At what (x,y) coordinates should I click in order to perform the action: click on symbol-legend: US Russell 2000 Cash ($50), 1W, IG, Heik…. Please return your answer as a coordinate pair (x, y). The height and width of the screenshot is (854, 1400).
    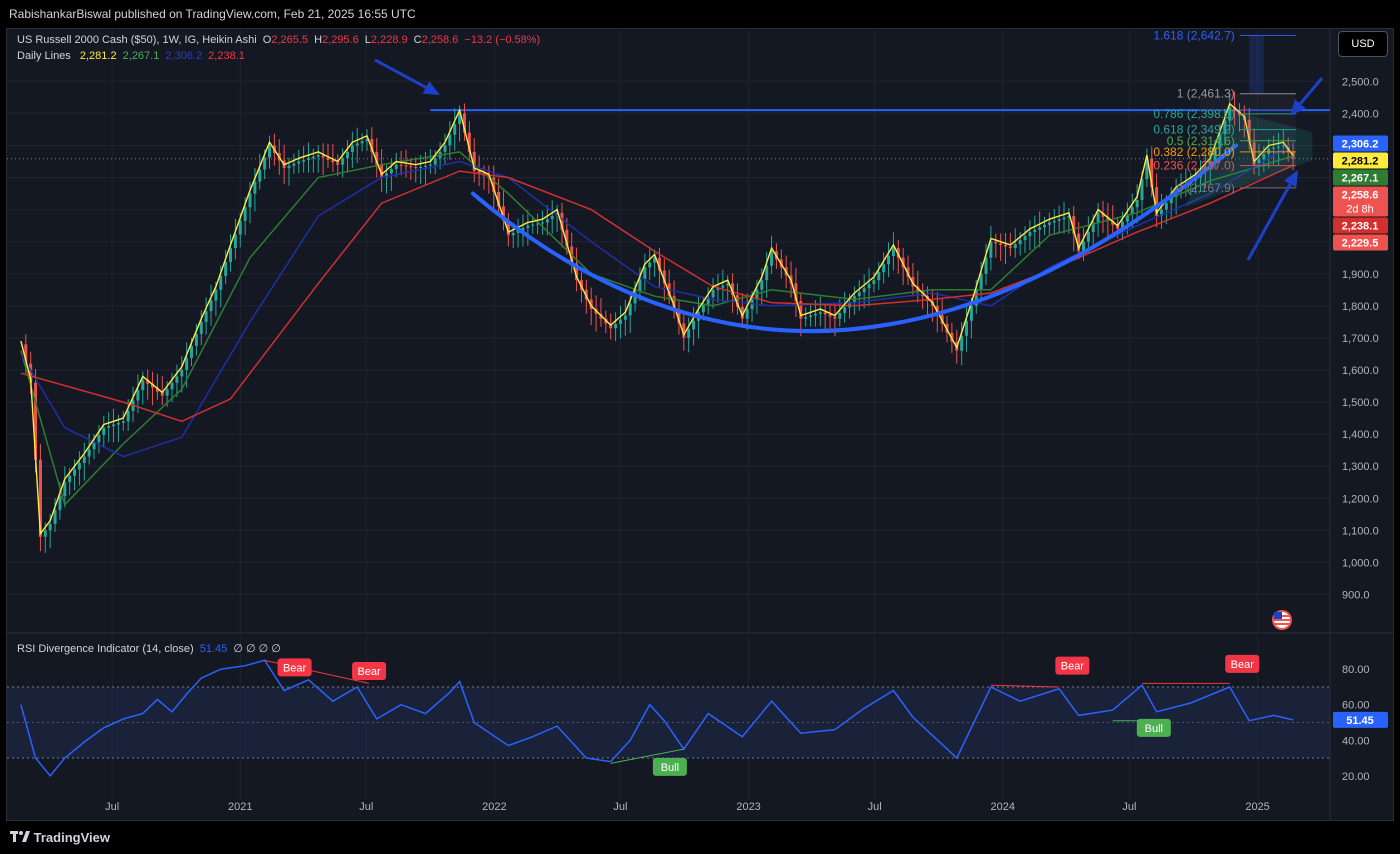
    Looking at the image, I should click on (280, 40).